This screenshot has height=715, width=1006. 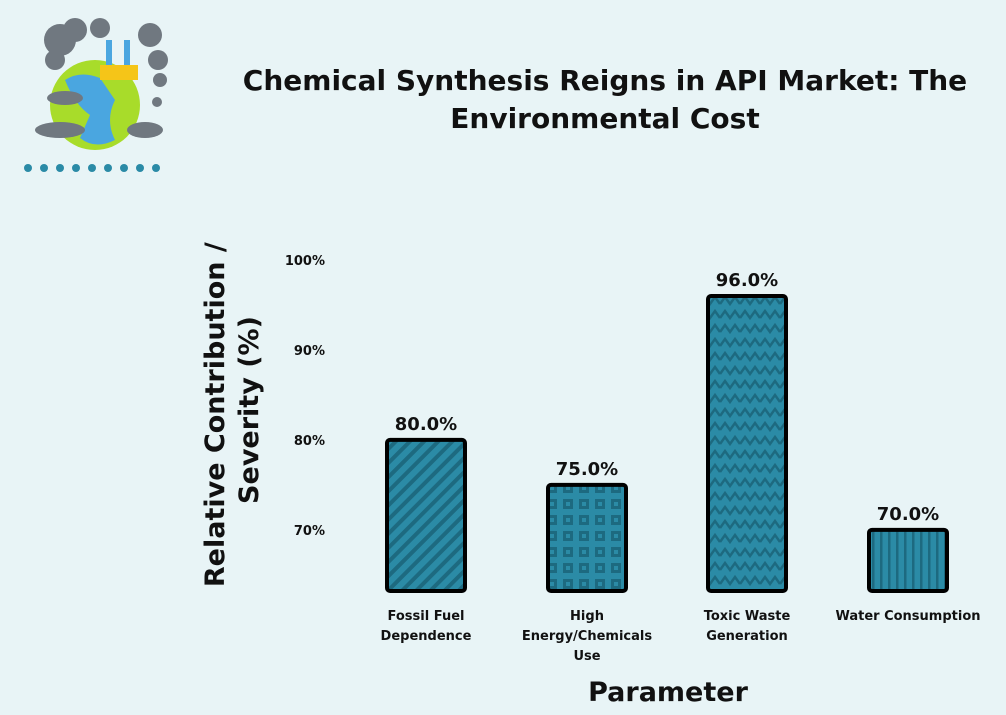 I want to click on x-tick-label: Water Consumption, so click(x=907, y=616).